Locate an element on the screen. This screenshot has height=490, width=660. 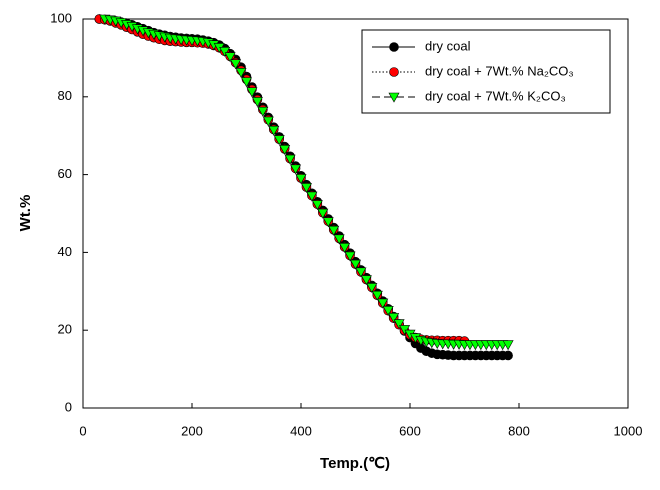
y-tick-label: 20 is located at coordinates (65, 329).